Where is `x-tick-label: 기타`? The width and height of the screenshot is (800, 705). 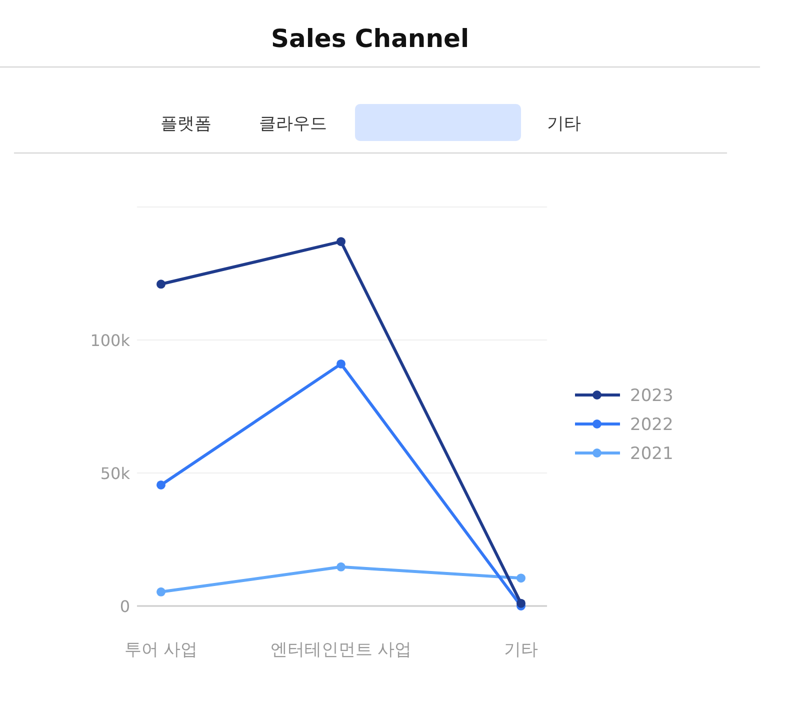
x-tick-label: 기타 is located at coordinates (521, 650).